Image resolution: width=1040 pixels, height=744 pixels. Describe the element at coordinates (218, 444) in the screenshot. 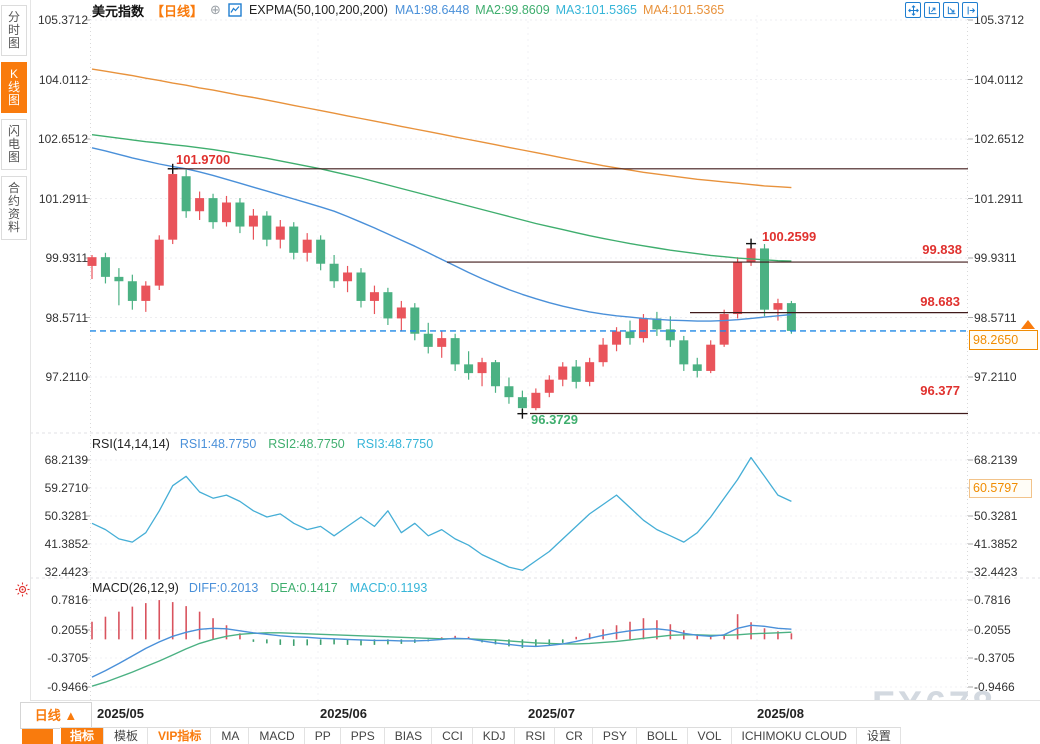

I see `rsi-value-label: RSI1:48.7750` at that location.